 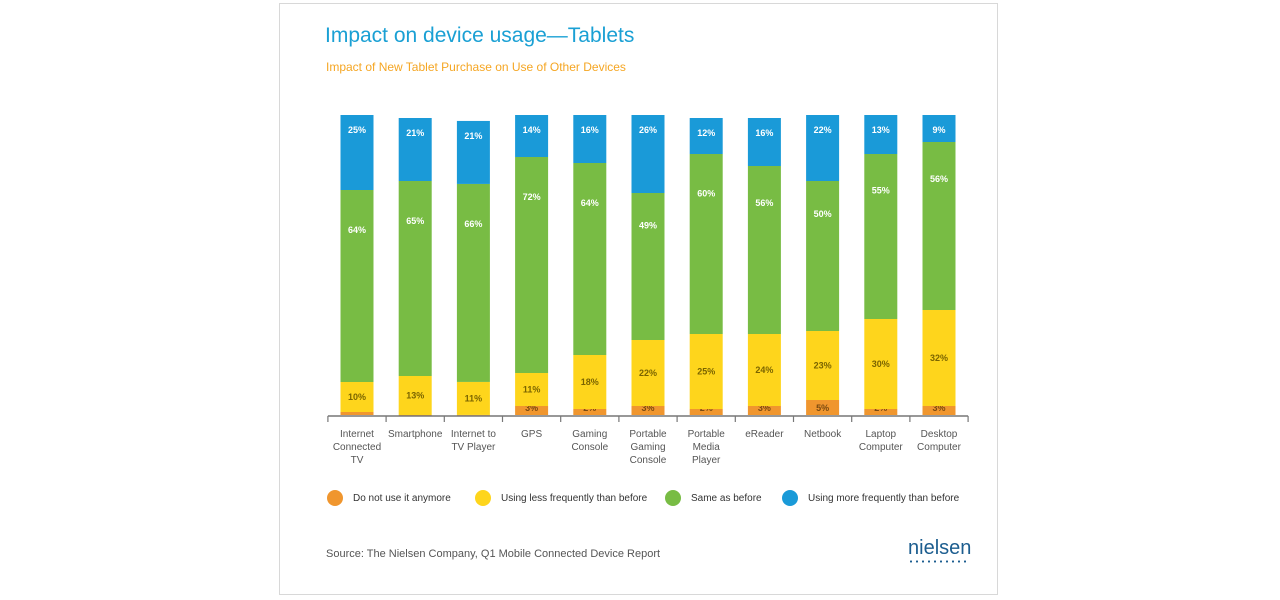 I want to click on data-label-ereader-do-not-use-it-anymore: 3%, so click(x=764, y=408).